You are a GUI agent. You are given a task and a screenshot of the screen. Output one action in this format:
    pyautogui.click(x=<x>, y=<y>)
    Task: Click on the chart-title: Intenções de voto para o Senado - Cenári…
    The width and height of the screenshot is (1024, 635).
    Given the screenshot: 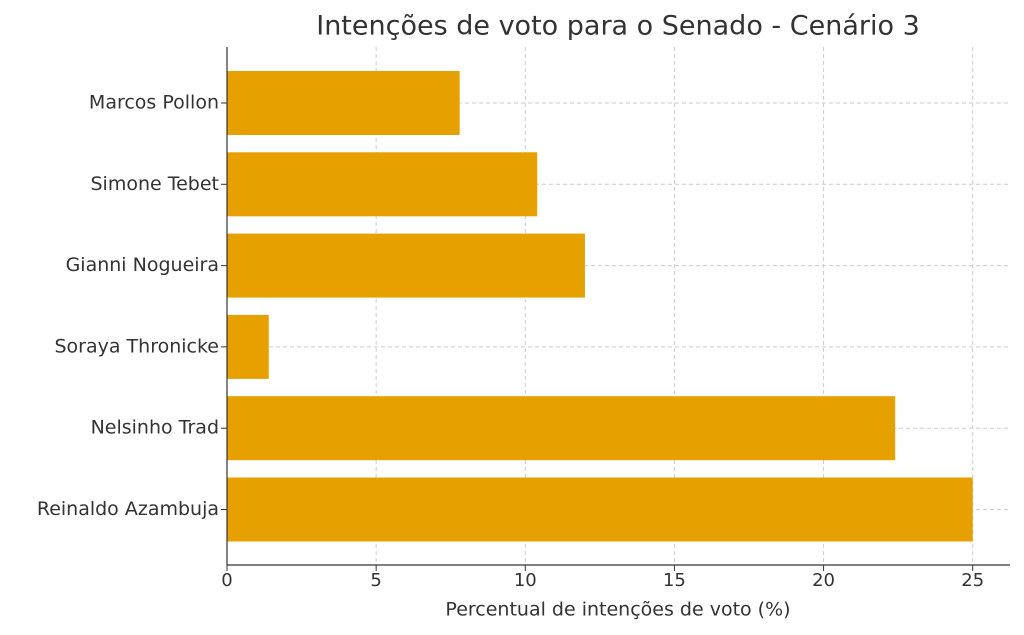 What is the action you would take?
    pyautogui.click(x=618, y=26)
    